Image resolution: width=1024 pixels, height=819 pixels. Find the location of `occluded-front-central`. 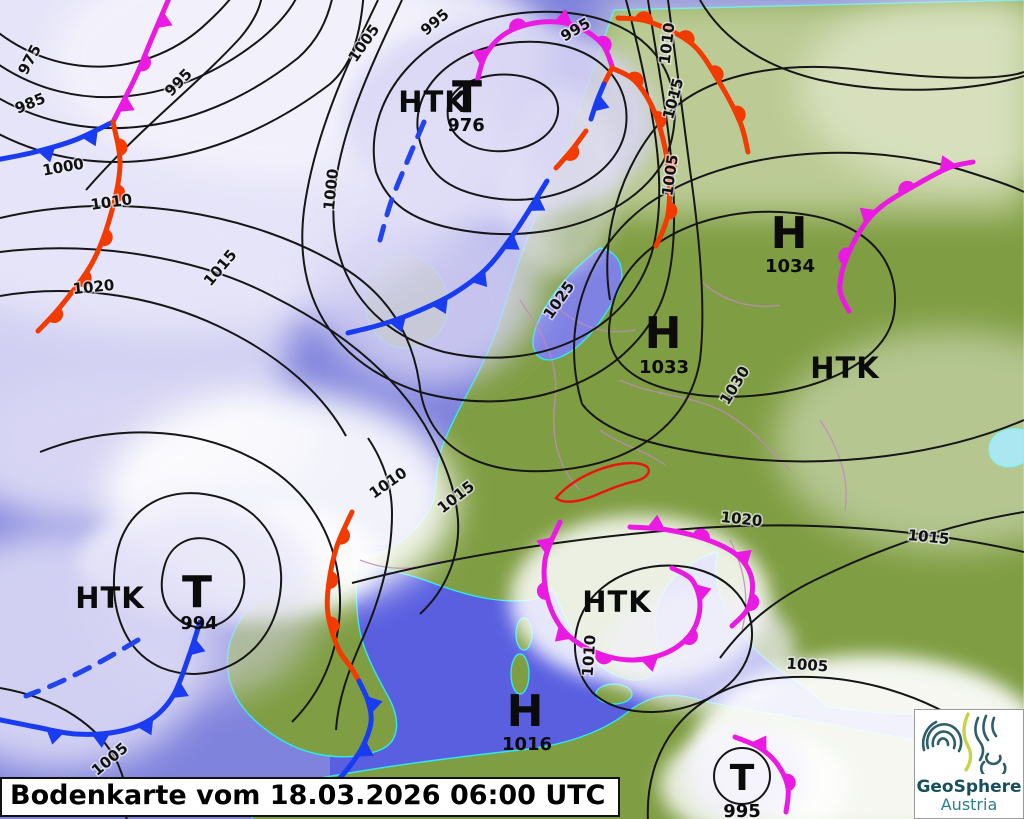

occluded-front-central is located at coordinates (544, 52).